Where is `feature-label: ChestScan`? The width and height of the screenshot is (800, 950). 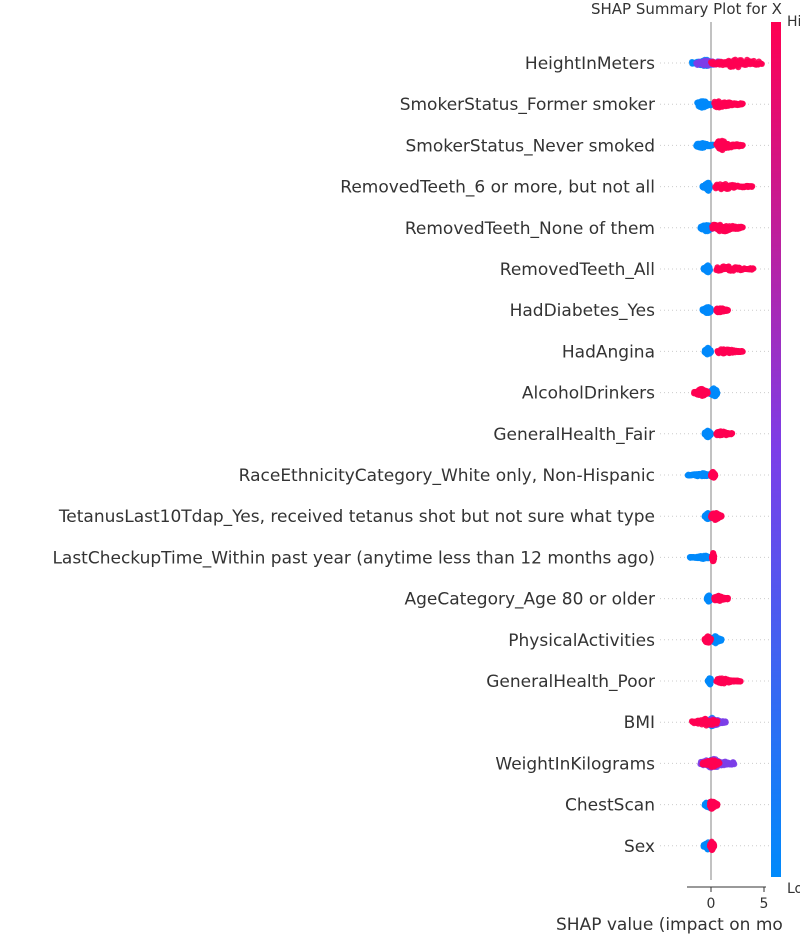 feature-label: ChestScan is located at coordinates (610, 806).